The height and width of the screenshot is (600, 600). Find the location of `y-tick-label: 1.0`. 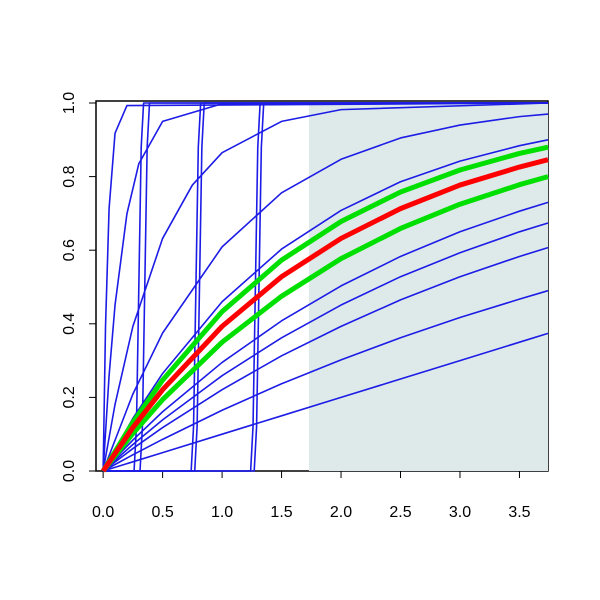

y-tick-label: 1.0 is located at coordinates (69, 103).